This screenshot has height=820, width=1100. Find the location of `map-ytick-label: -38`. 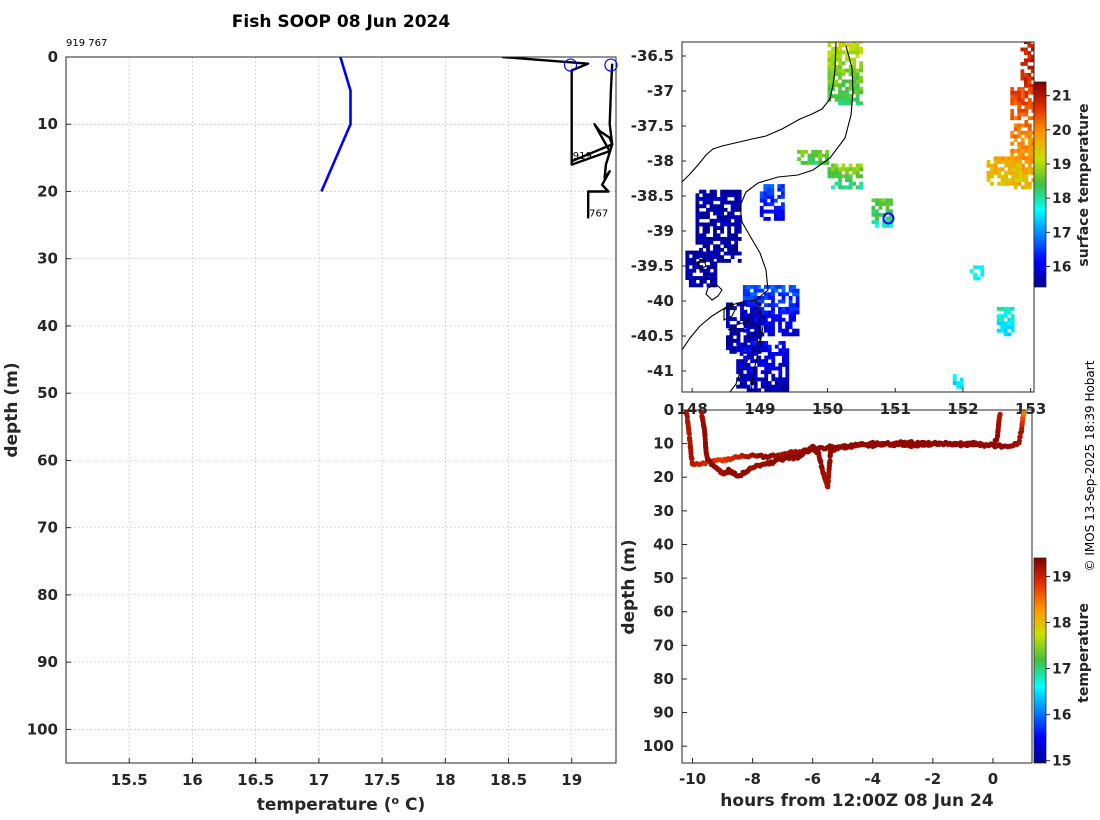

map-ytick-label: -38 is located at coordinates (660, 161).